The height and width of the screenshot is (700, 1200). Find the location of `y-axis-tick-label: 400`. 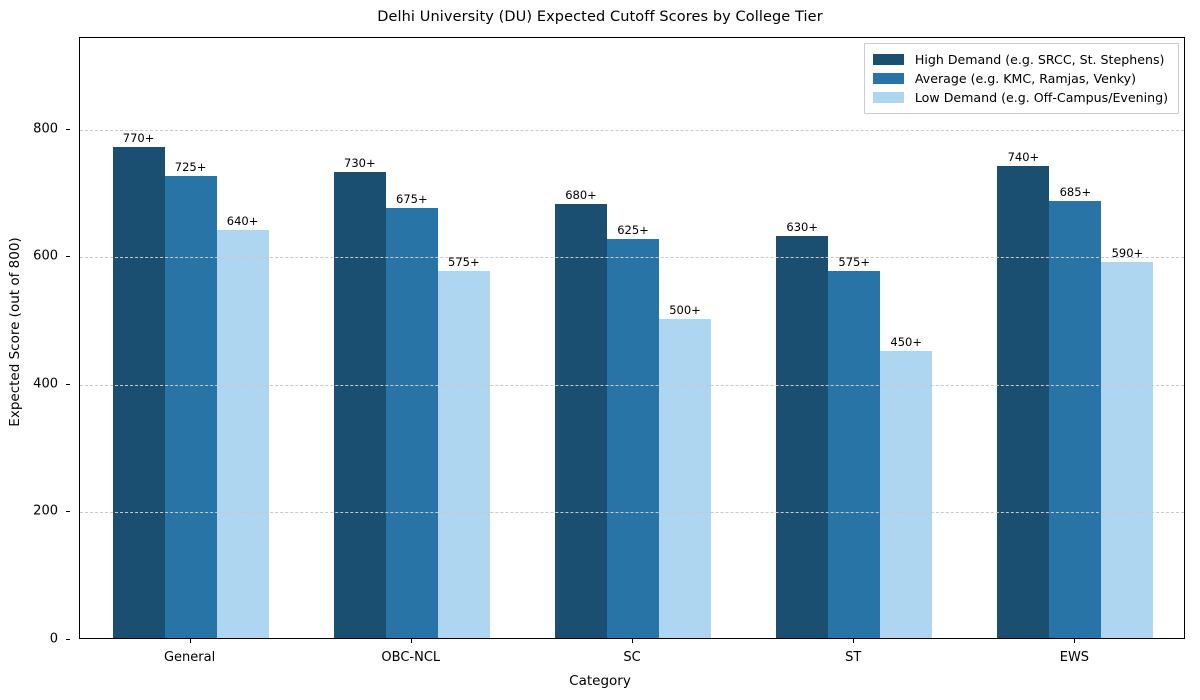

y-axis-tick-label: 400 is located at coordinates (45, 384).